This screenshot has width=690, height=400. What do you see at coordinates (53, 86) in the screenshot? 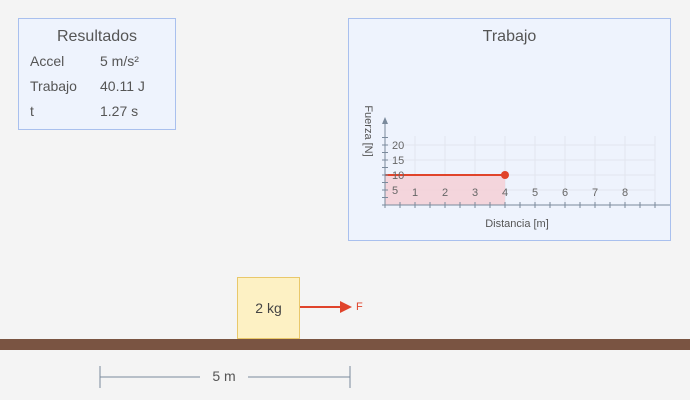
I see `result-label-trabajo: Trabajo` at bounding box center [53, 86].